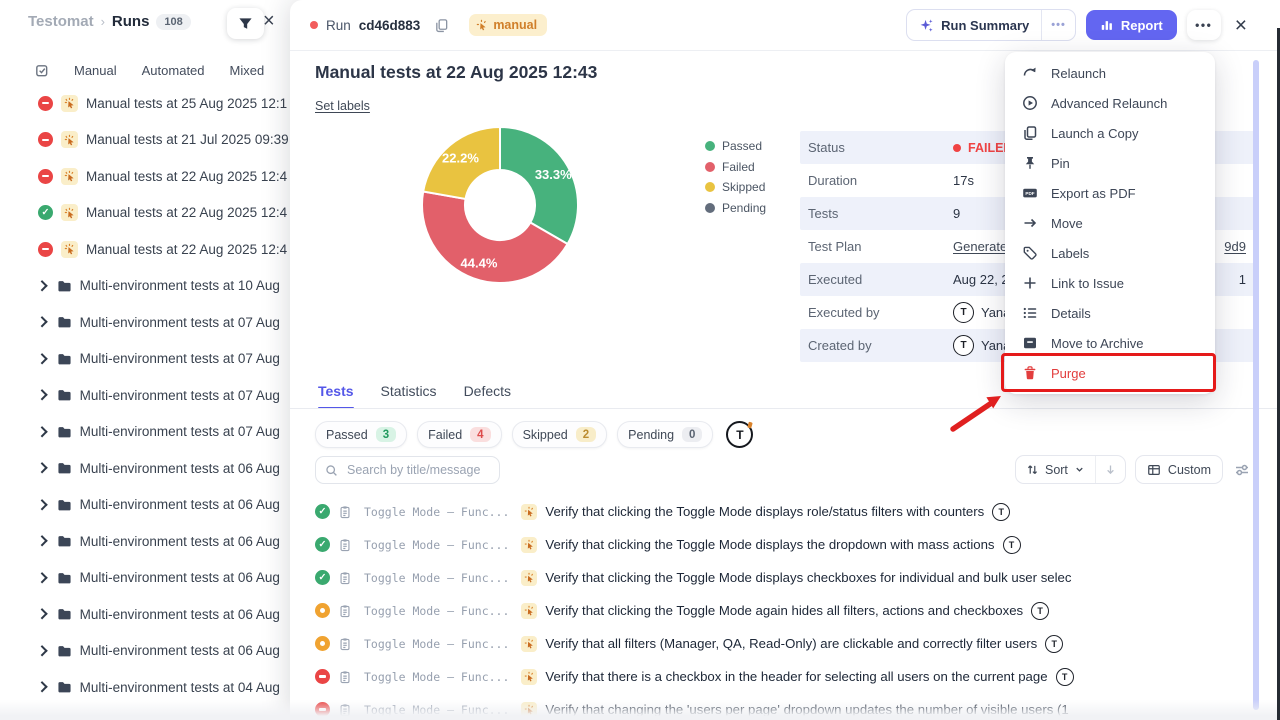 The width and height of the screenshot is (1280, 720). Describe the element at coordinates (69, 249) in the screenshot. I see `manual-run-icon` at that location.